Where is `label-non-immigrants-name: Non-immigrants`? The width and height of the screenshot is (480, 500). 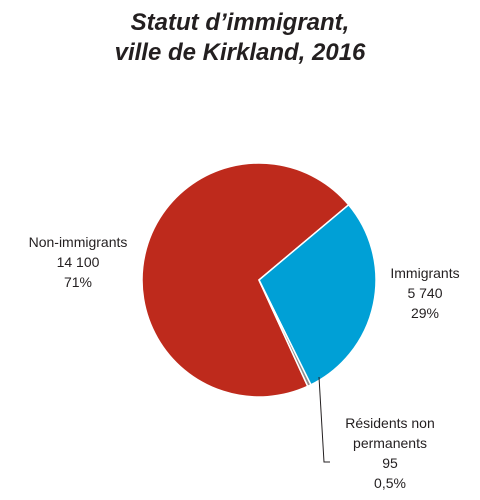
label-non-immigrants-name: Non-immigrants is located at coordinates (78, 242).